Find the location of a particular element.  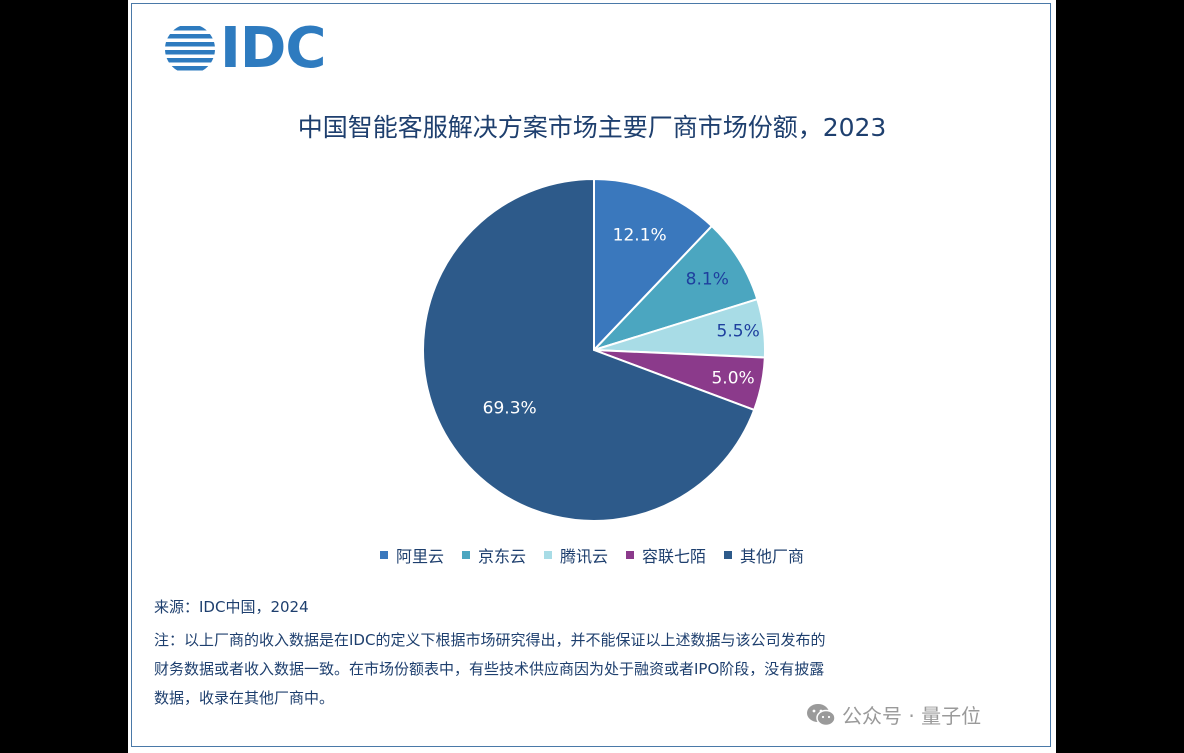

legend-label: 京东云 is located at coordinates (501, 556).